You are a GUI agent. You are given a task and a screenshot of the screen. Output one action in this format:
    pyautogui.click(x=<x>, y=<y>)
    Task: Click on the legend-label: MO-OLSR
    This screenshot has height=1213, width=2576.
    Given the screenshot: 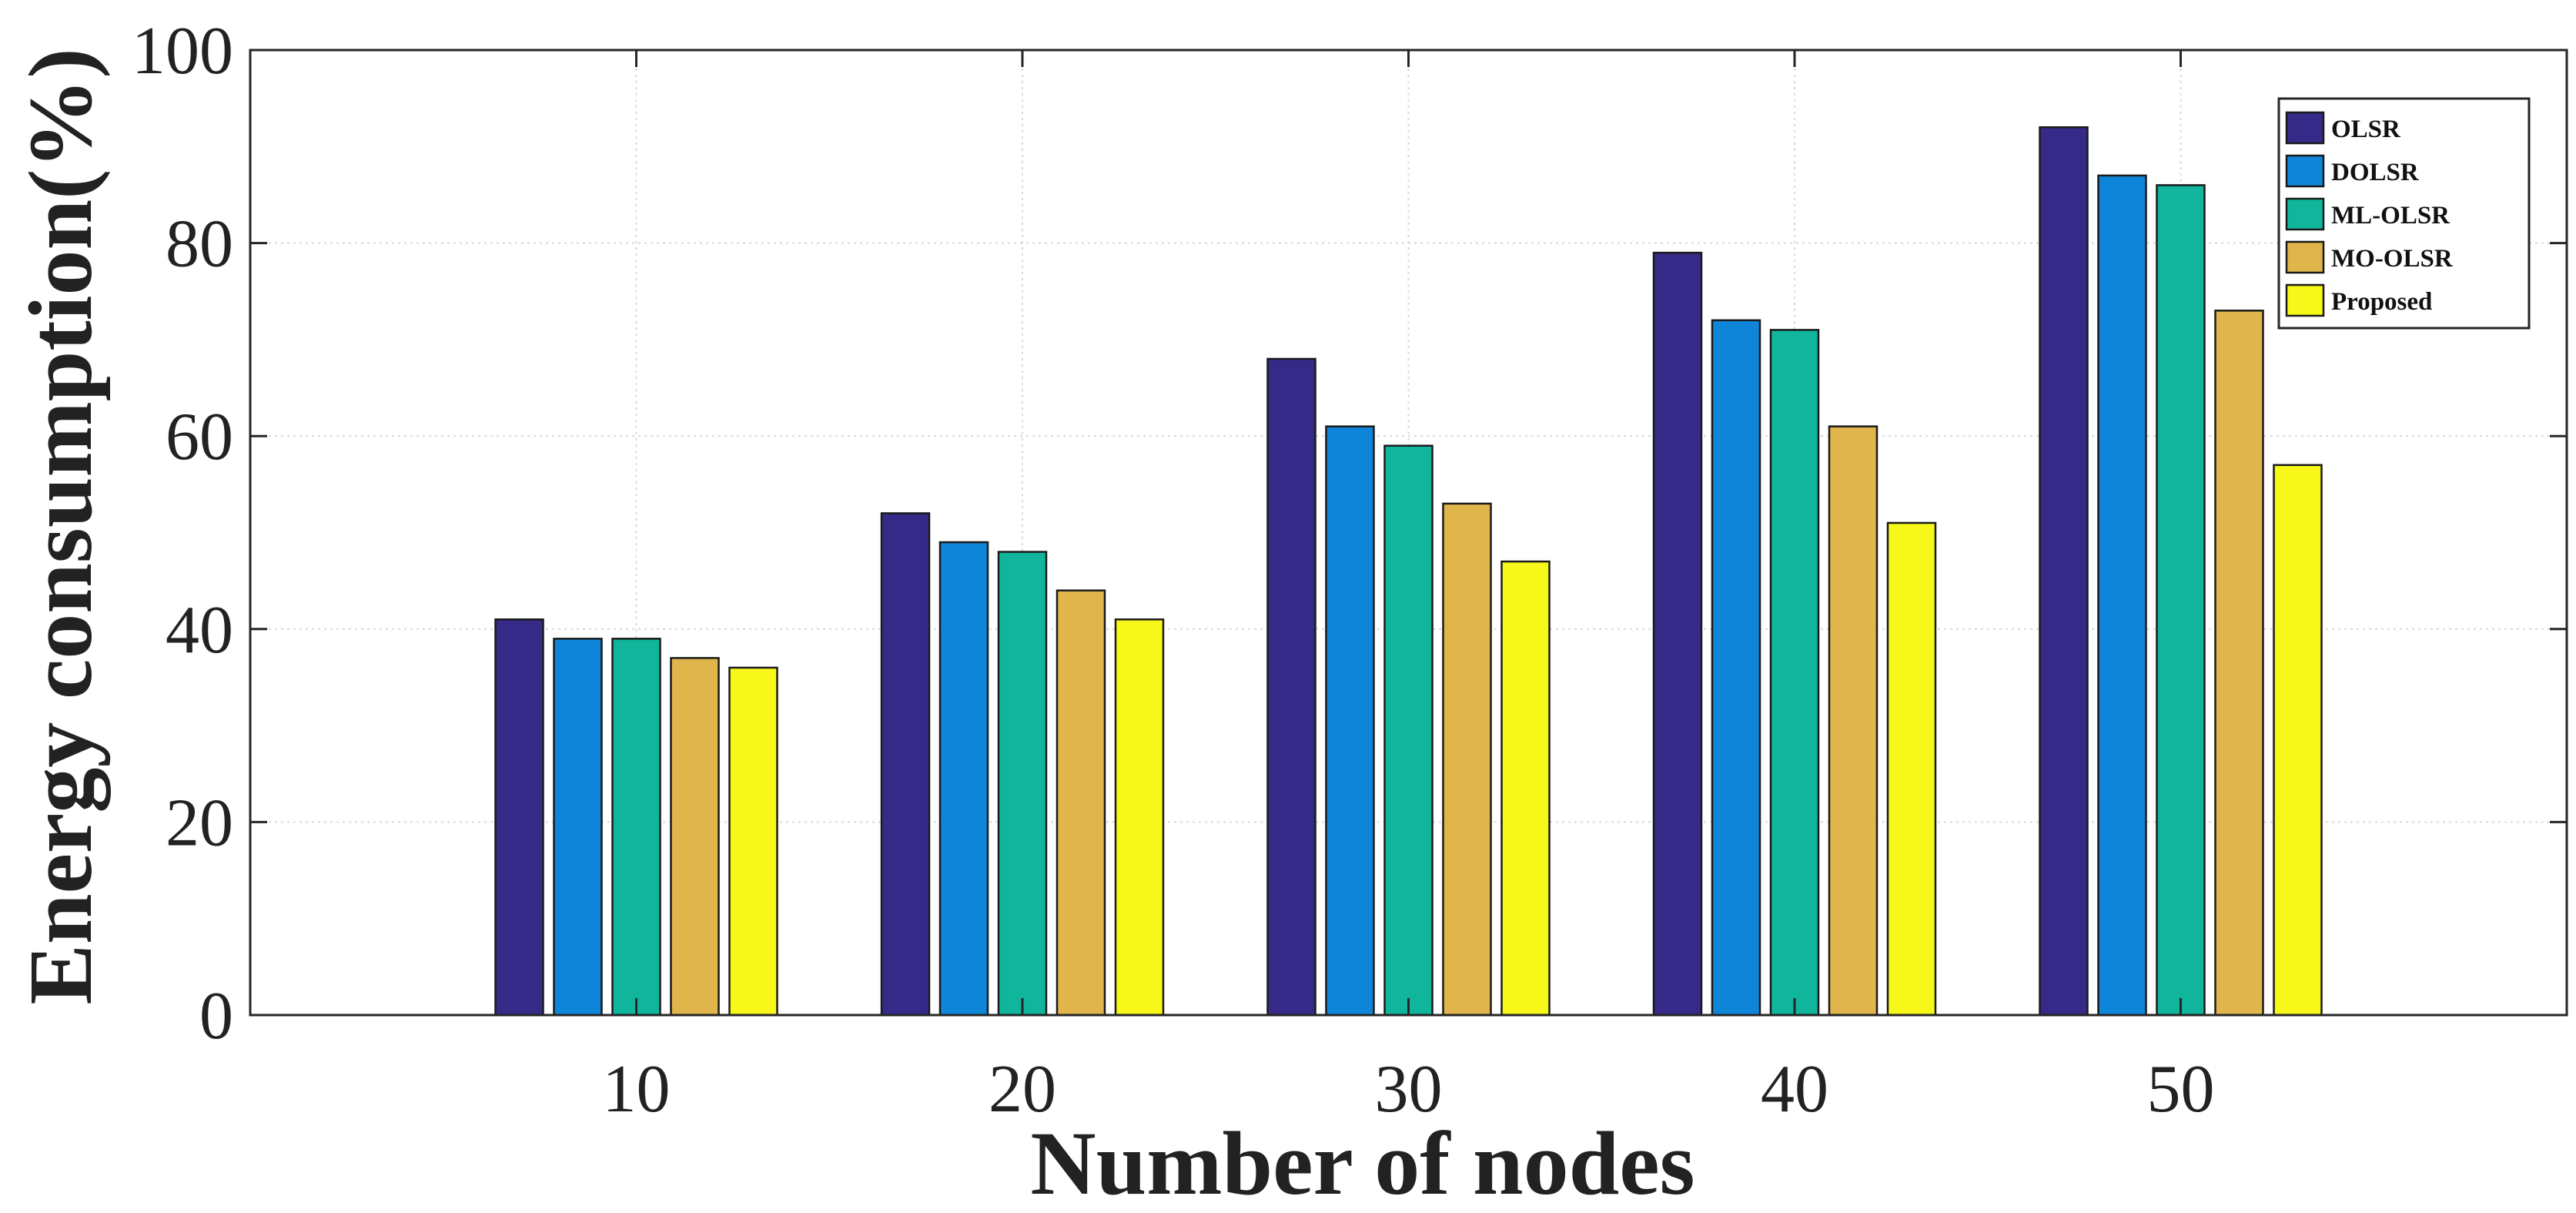 What is the action you would take?
    pyautogui.click(x=2393, y=259)
    